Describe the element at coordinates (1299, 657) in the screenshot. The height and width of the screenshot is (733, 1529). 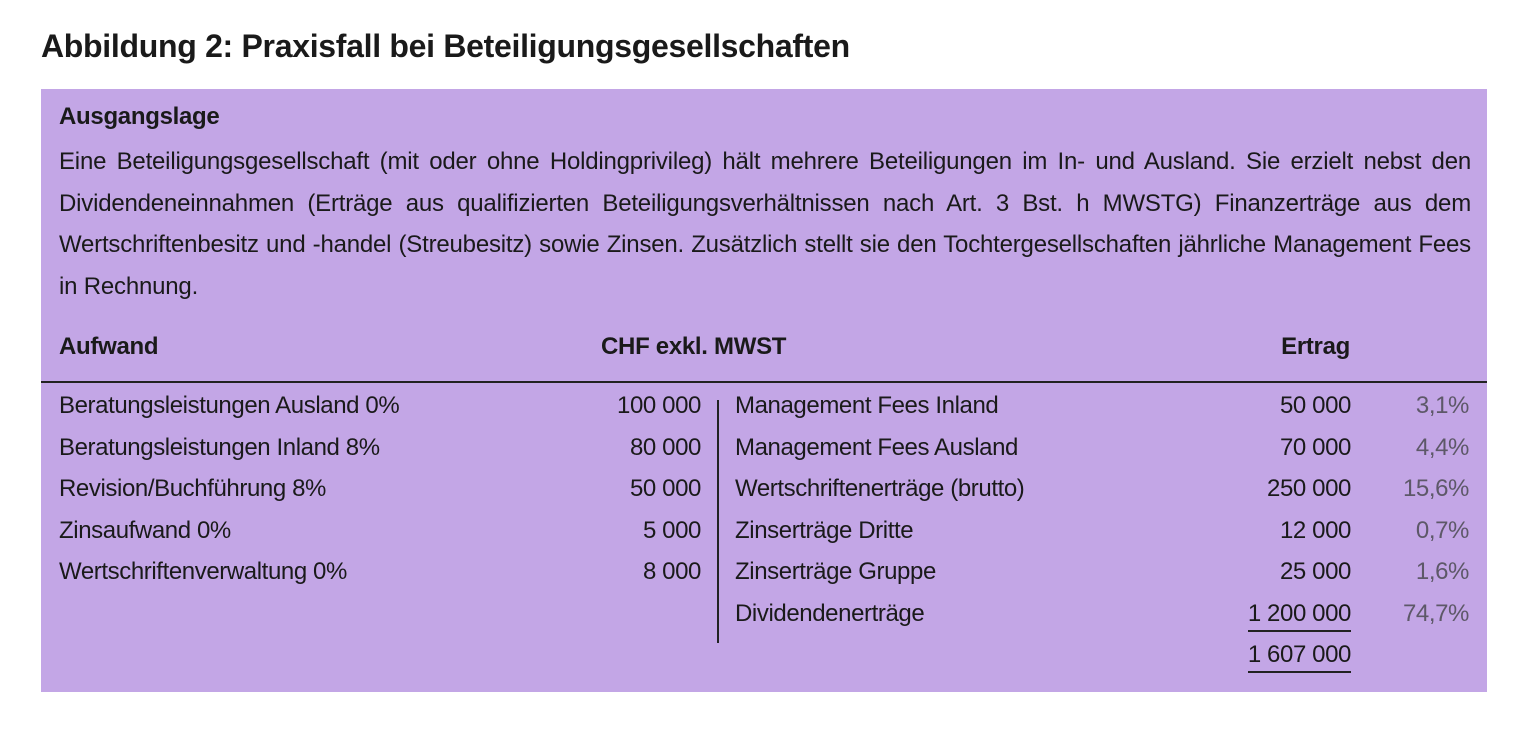
I see `ertrag-total: 1 607 000` at that location.